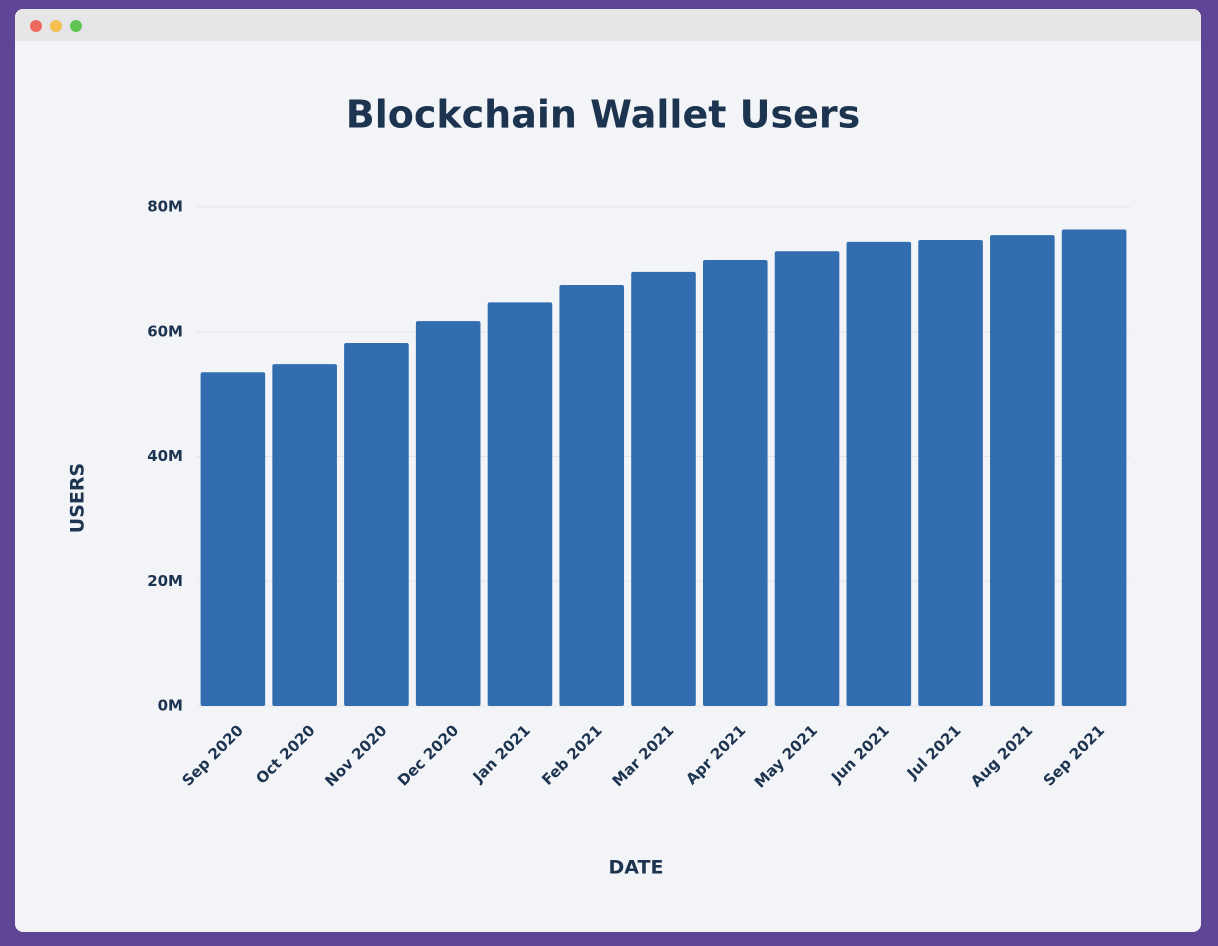 This screenshot has height=946, width=1218. I want to click on y-tick-label: 20M, so click(165, 581).